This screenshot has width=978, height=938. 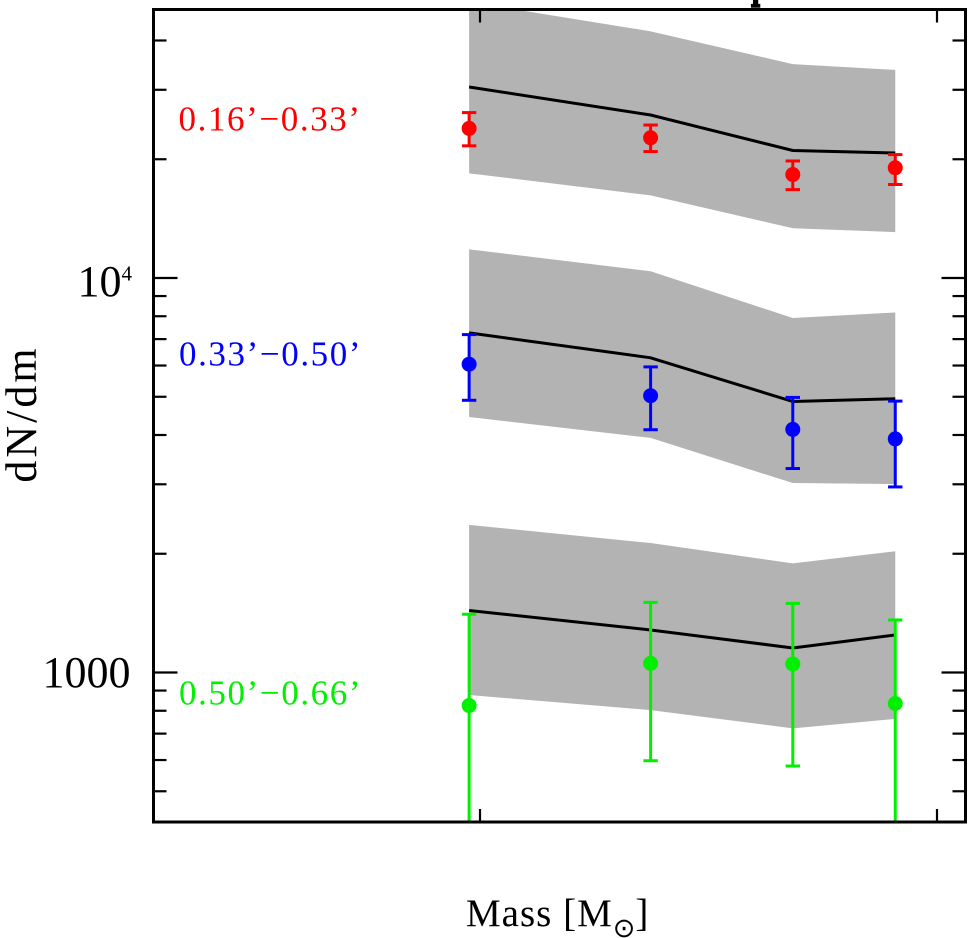 What do you see at coordinates (105, 281) in the screenshot?
I see `y-tick-label-1e4: 104` at bounding box center [105, 281].